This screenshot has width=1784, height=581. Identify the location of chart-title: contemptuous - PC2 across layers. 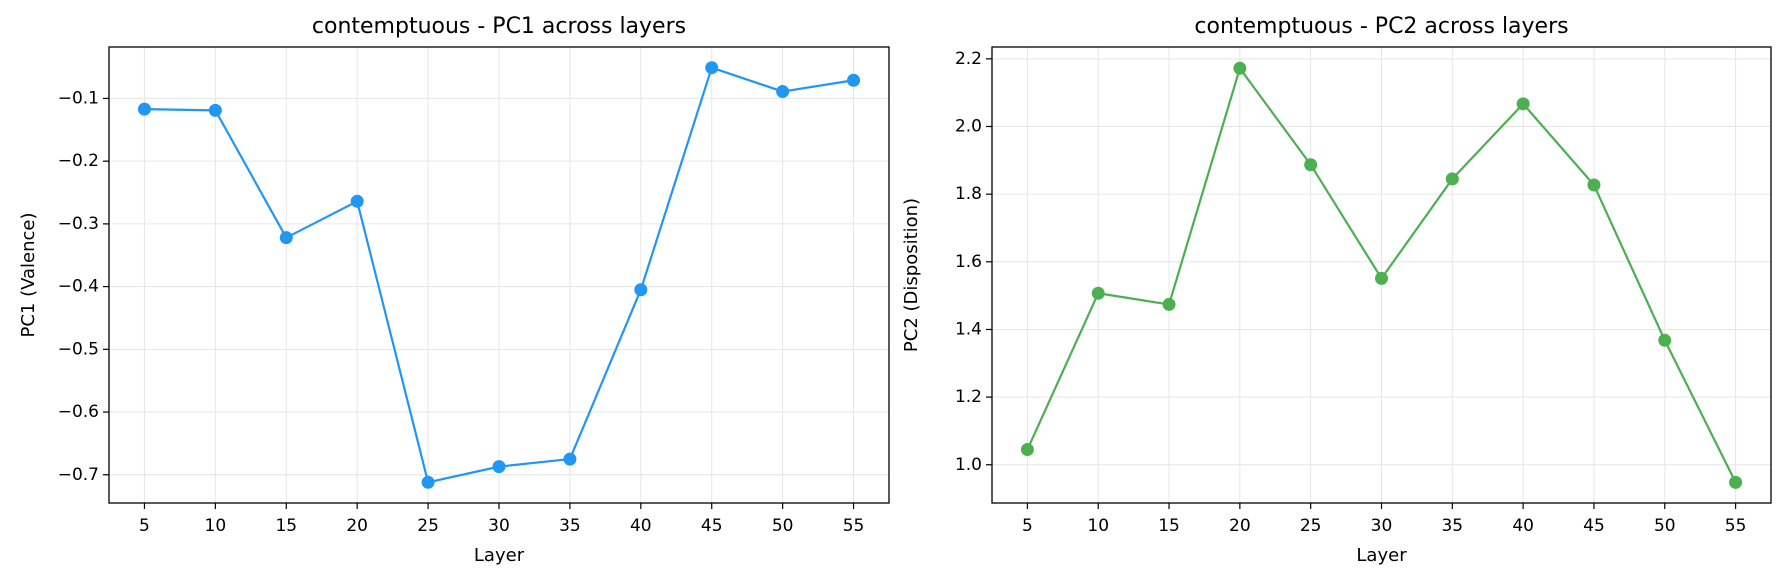
(1381, 26).